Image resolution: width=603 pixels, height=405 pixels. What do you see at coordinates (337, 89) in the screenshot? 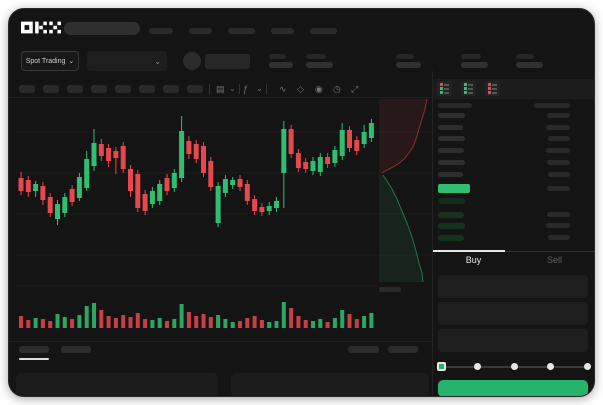
I see `timezone-icon: ◷` at bounding box center [337, 89].